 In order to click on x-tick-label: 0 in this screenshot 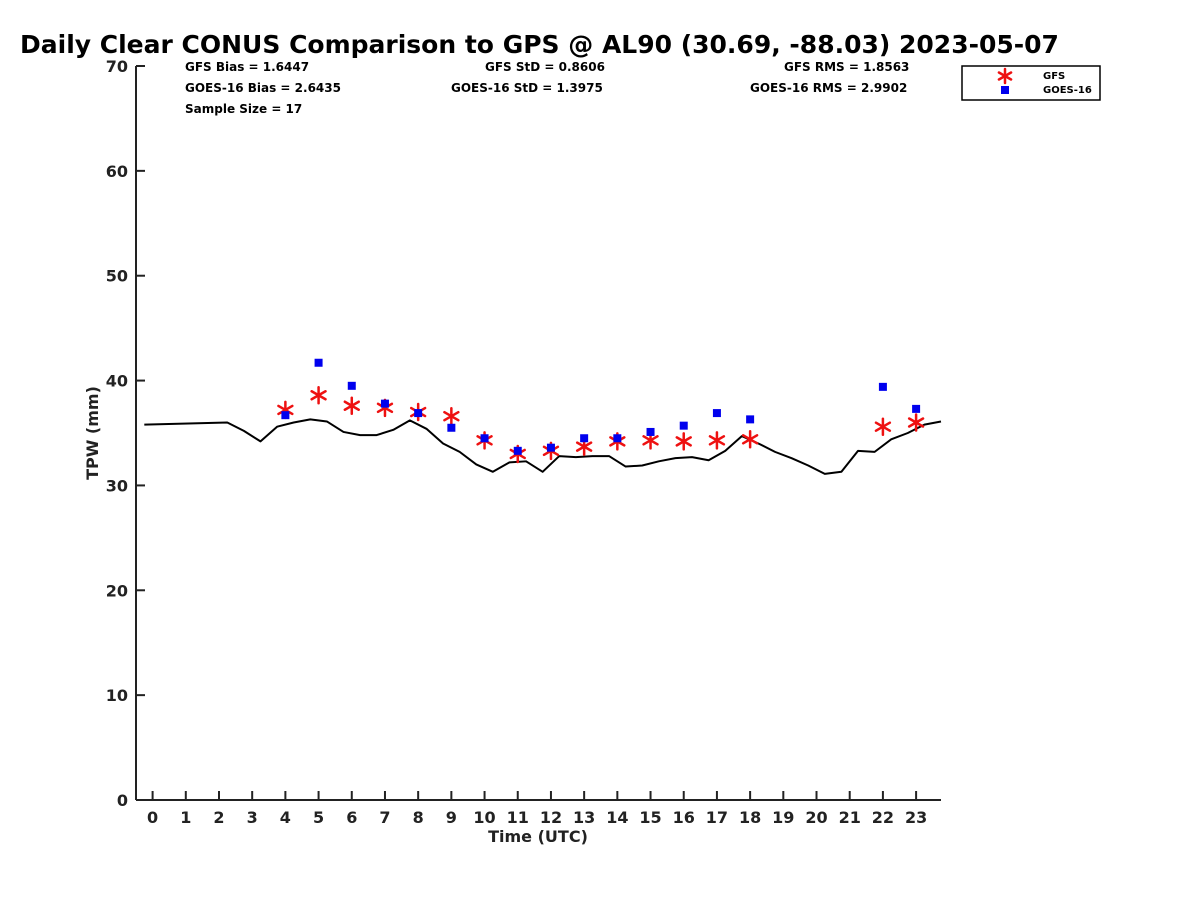, I will do `click(152, 817)`.